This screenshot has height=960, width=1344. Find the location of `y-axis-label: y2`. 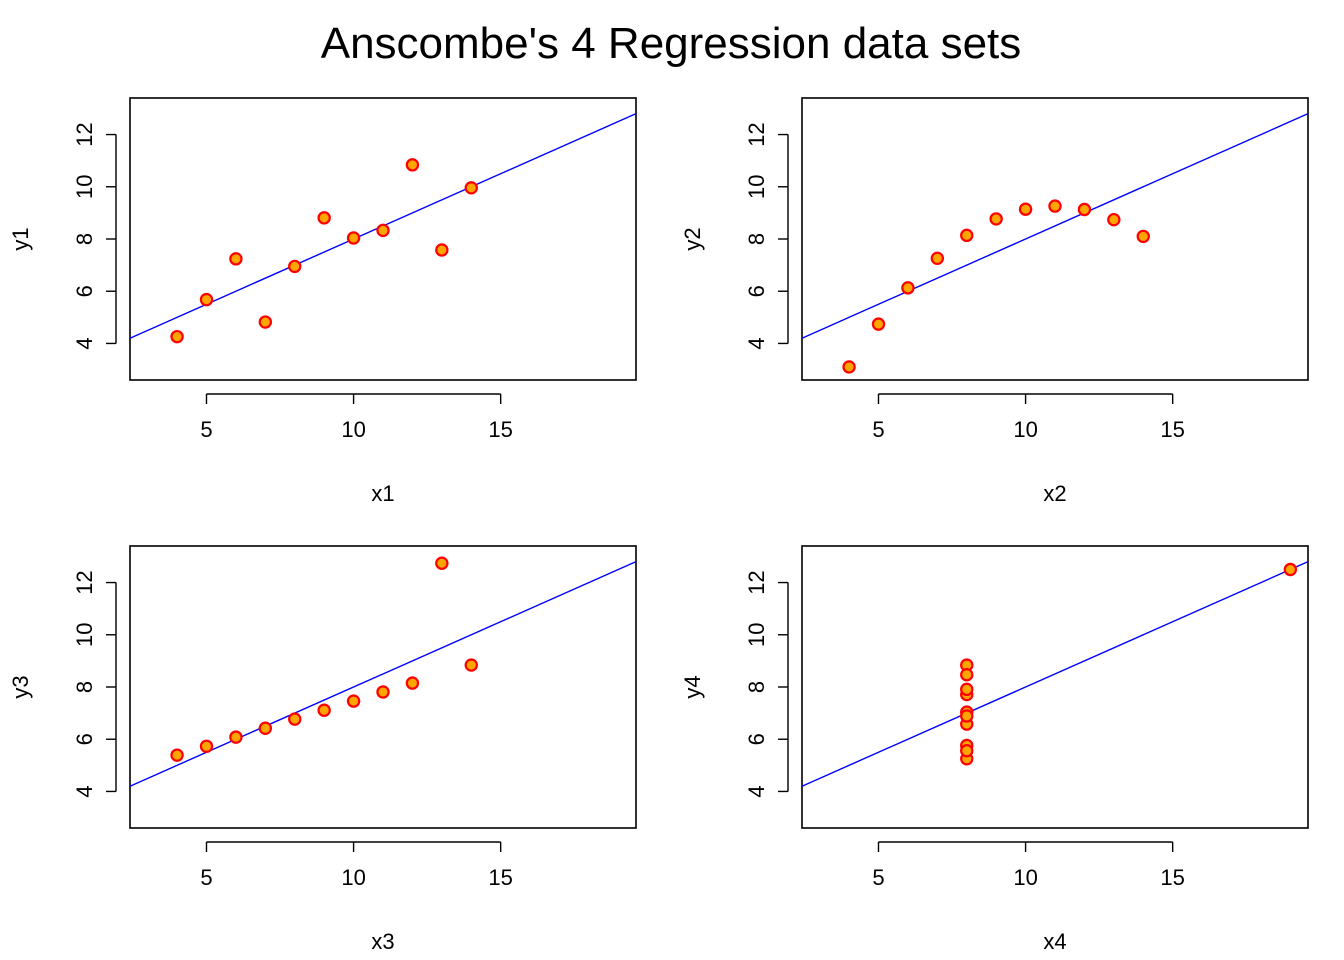

y-axis-label: y2 is located at coordinates (692, 238).